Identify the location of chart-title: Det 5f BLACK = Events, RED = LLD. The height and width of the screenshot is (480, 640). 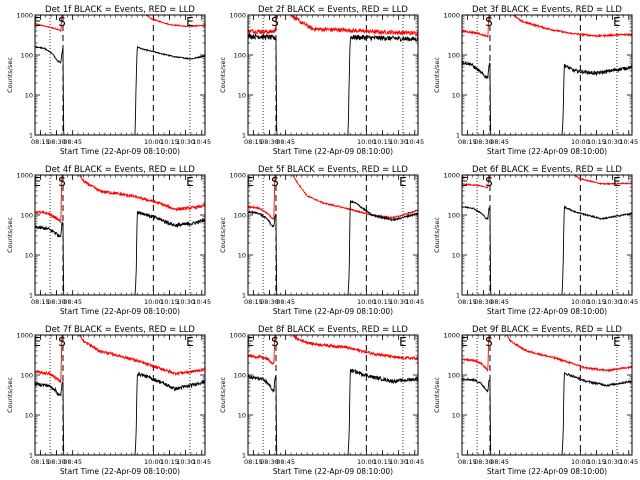
(333, 170).